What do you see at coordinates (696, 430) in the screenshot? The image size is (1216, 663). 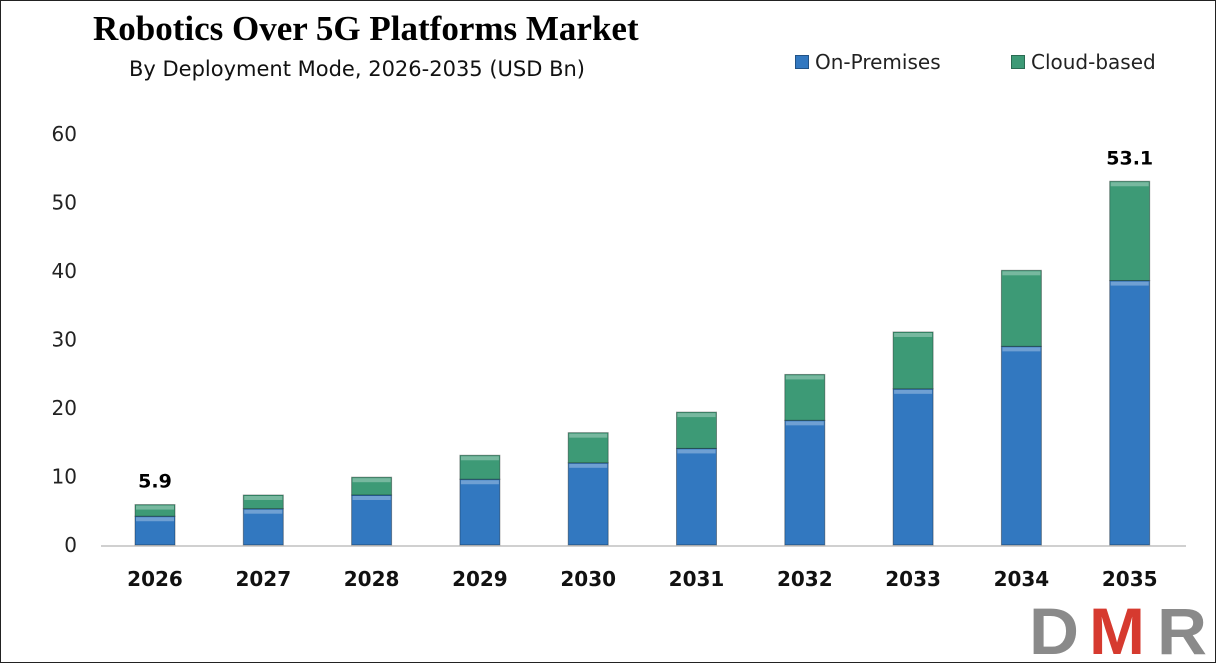 I see `bar-cloud-based-2031` at bounding box center [696, 430].